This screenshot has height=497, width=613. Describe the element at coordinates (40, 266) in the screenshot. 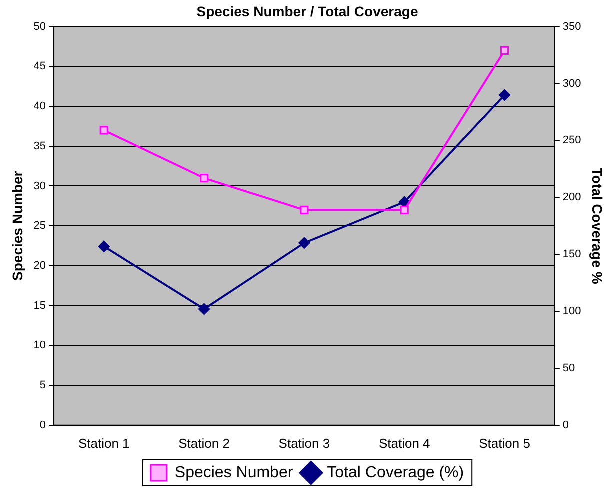

I see `y-tick-label: 20` at that location.